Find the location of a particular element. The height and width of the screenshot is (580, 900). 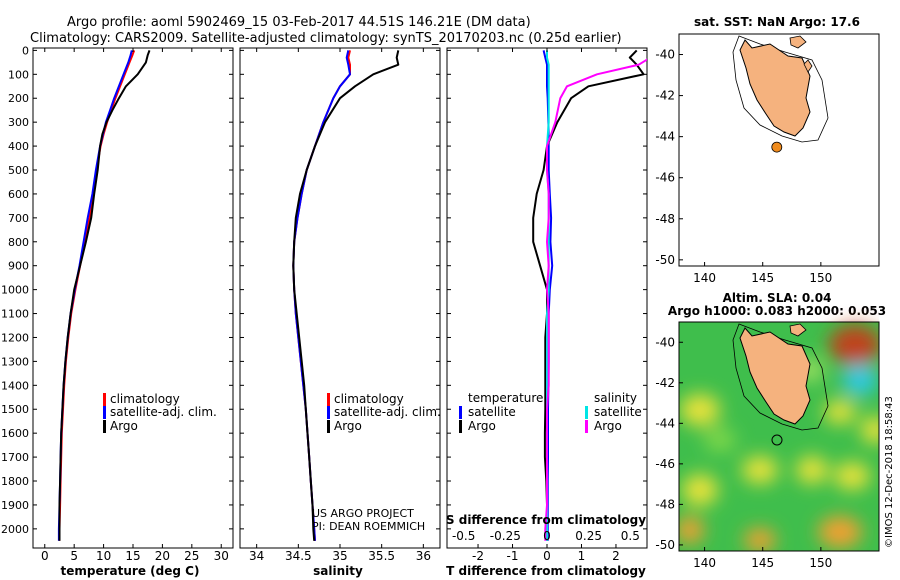

depth-tick-label: 100 is located at coordinates (18, 74).